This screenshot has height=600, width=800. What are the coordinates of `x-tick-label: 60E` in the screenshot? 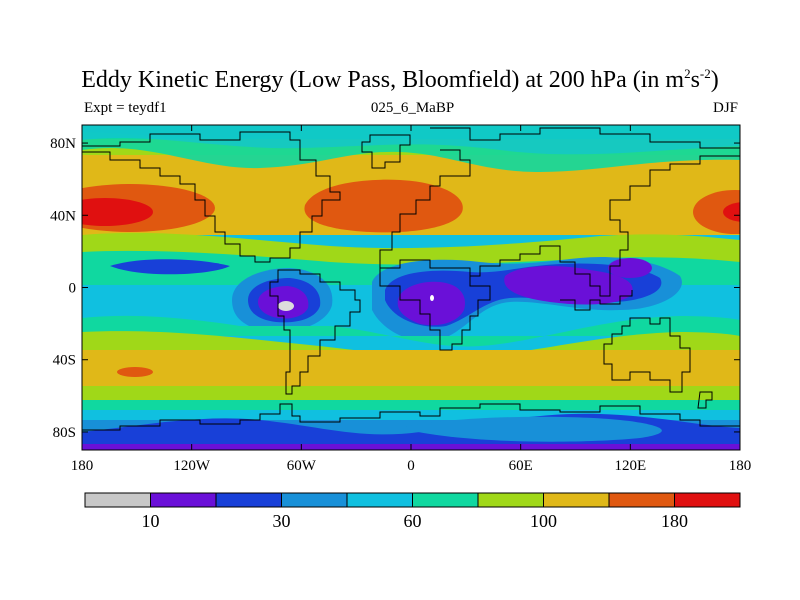 It's located at (521, 466).